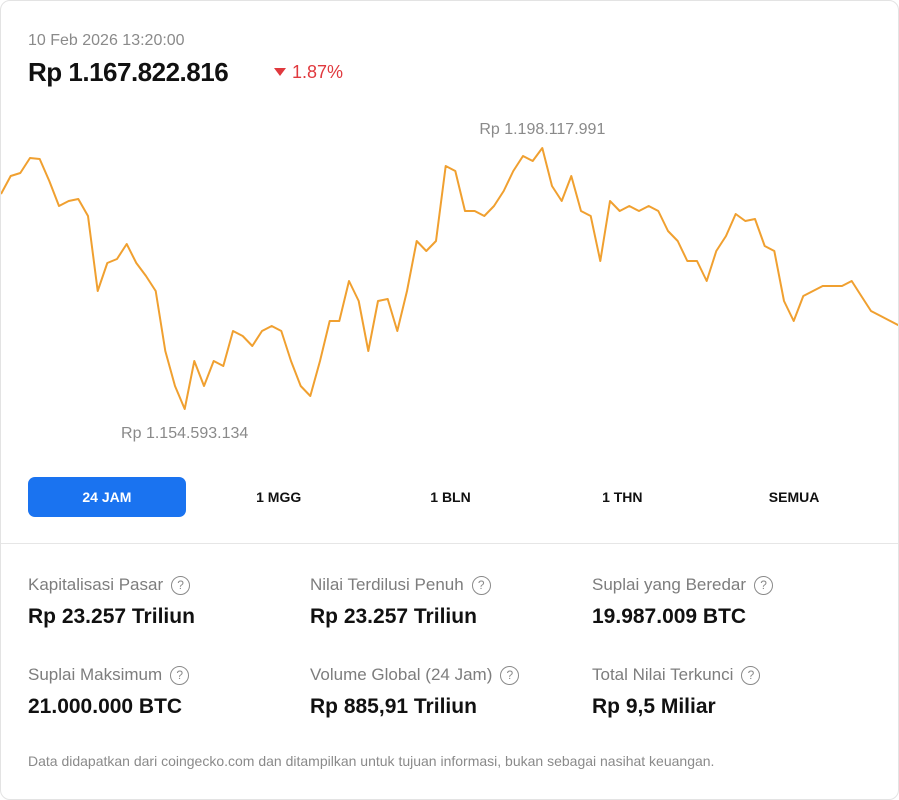 The height and width of the screenshot is (800, 899). What do you see at coordinates (669, 584) in the screenshot?
I see `stat-label-text: Suplai yang Beredar` at bounding box center [669, 584].